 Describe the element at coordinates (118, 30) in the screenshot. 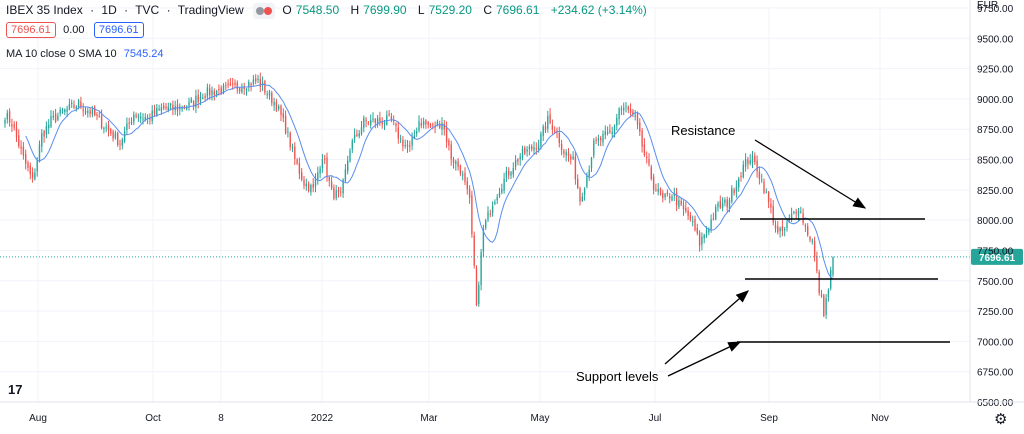

I see `buy-price-button: 7696.61` at that location.